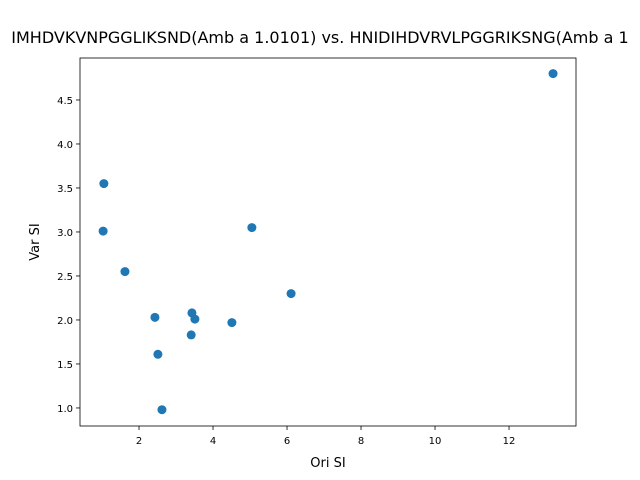 This screenshot has height=480, width=640. What do you see at coordinates (509, 441) in the screenshot?
I see `x-tick-label: 12` at bounding box center [509, 441].